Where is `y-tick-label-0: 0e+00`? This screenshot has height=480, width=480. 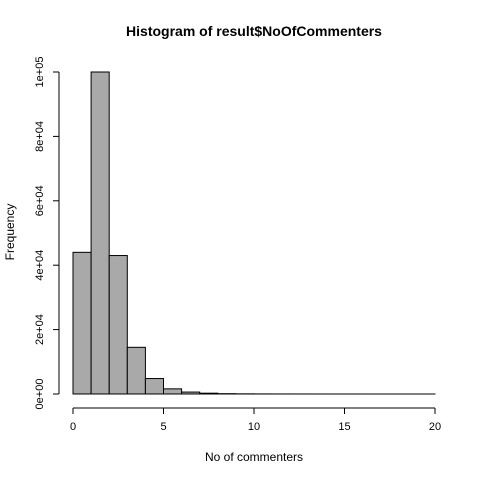
y-tick-label-0: 0e+00 is located at coordinates (40, 394).